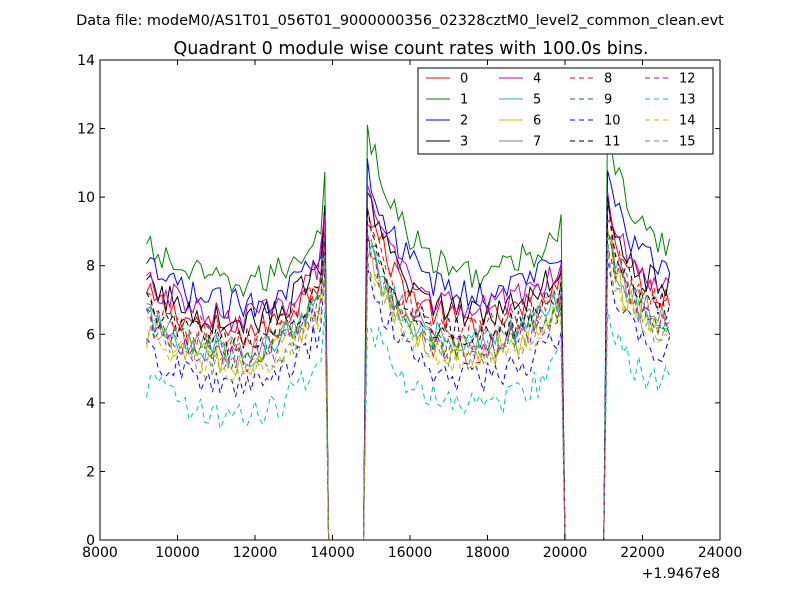 This screenshot has width=800, height=600. I want to click on legend-label-10: 10, so click(612, 121).